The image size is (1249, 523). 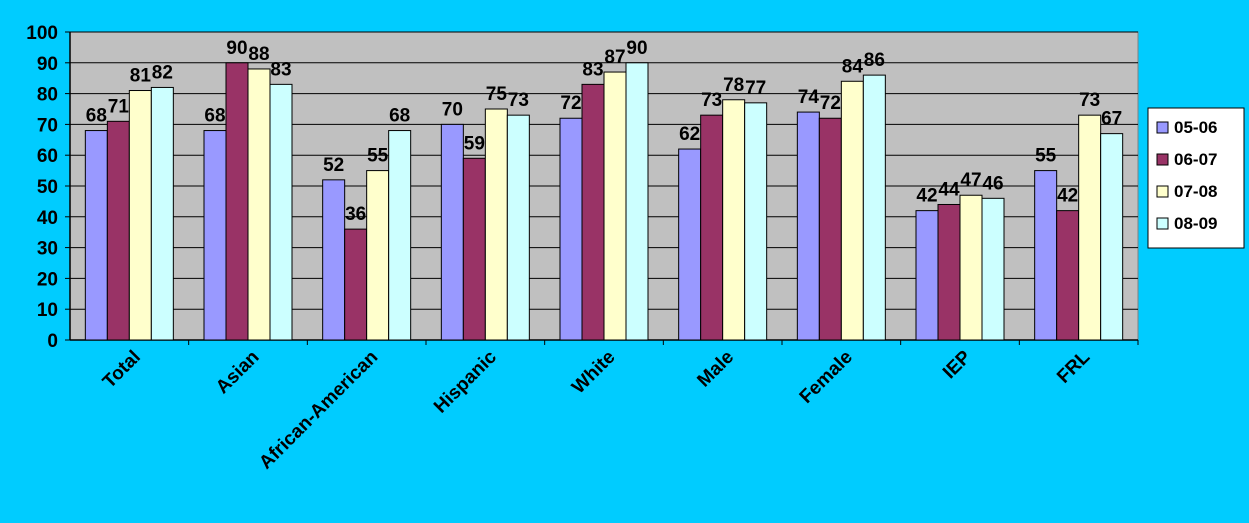 What do you see at coordinates (949, 189) in the screenshot?
I see `data-label-iep-06-07: 44` at bounding box center [949, 189].